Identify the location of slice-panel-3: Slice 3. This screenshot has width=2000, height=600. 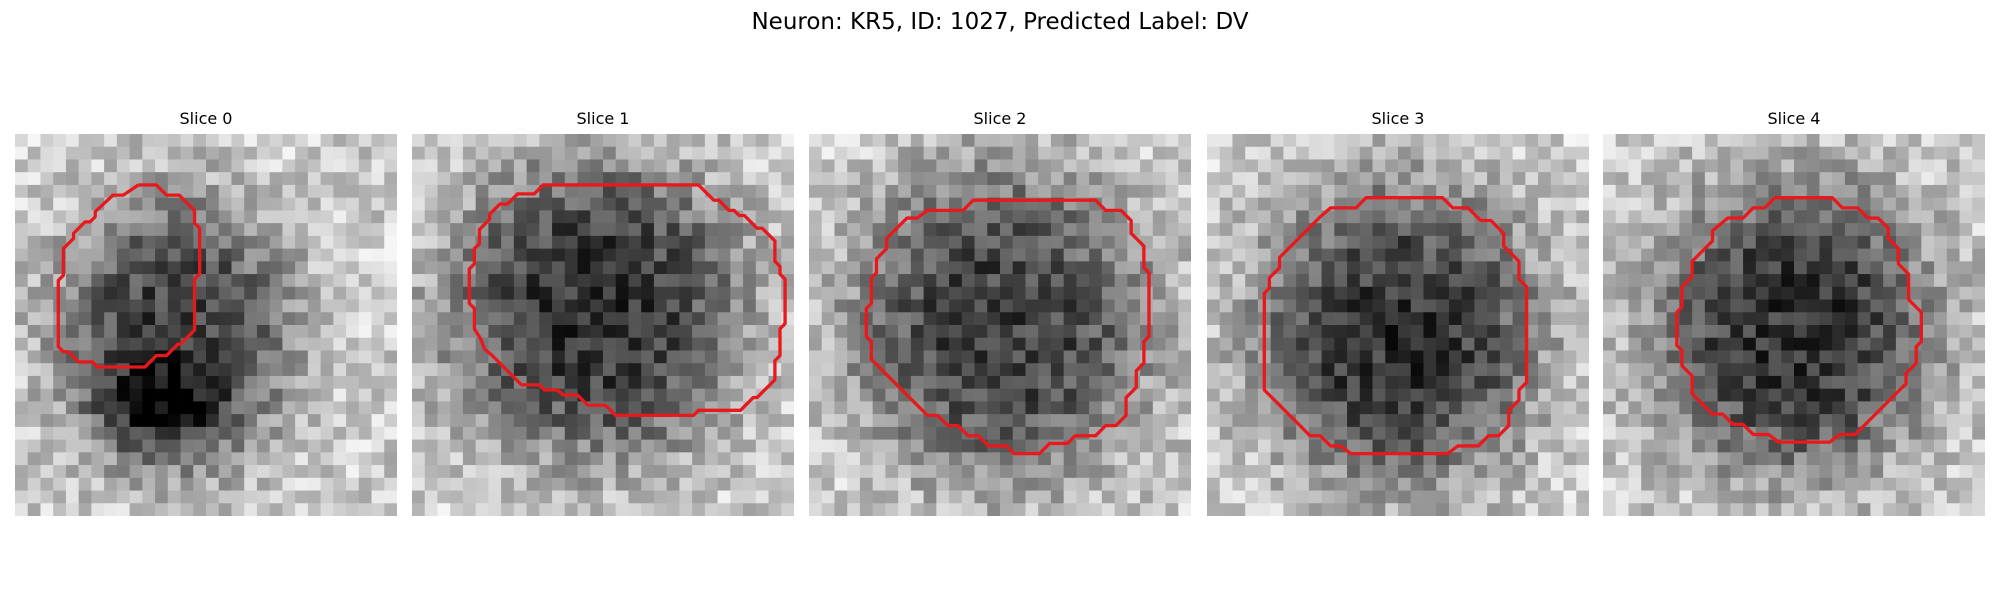
(1398, 310).